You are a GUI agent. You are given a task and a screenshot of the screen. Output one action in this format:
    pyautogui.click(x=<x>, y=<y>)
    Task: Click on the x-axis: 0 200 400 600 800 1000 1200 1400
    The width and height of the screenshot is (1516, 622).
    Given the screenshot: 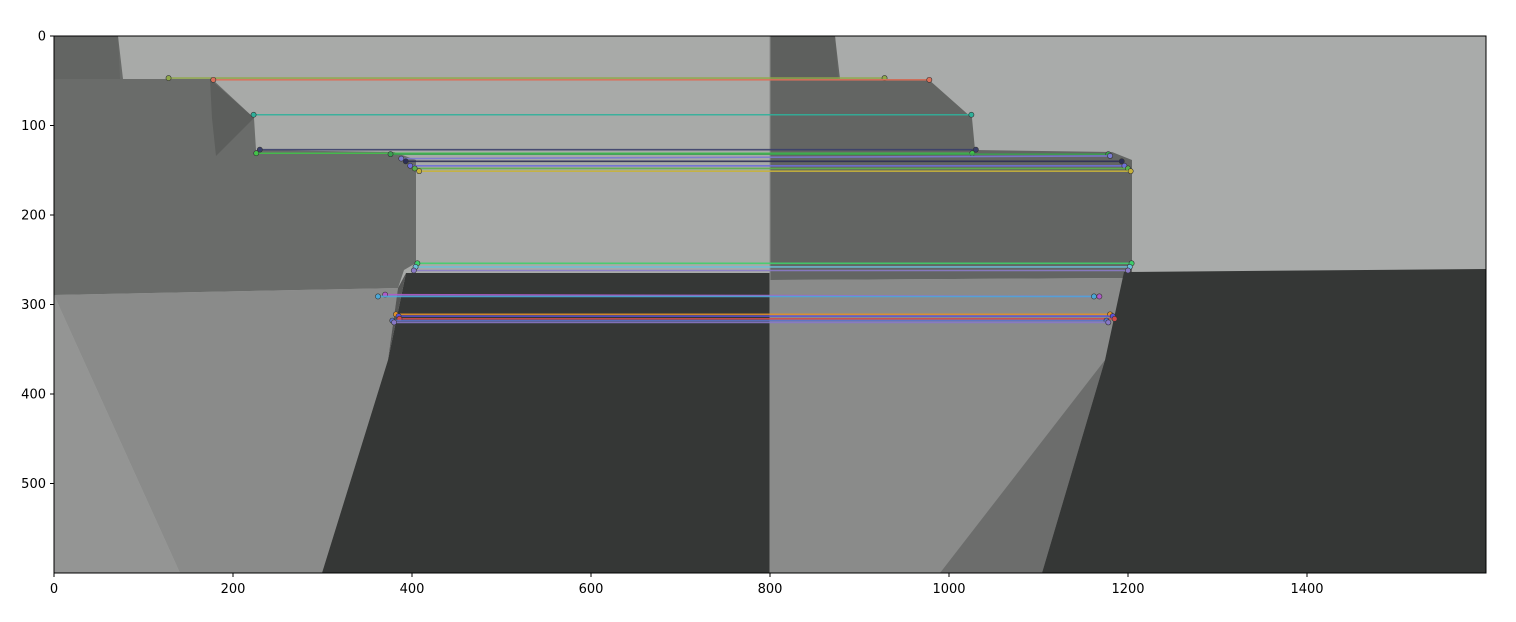 What is the action you would take?
    pyautogui.click(x=687, y=585)
    